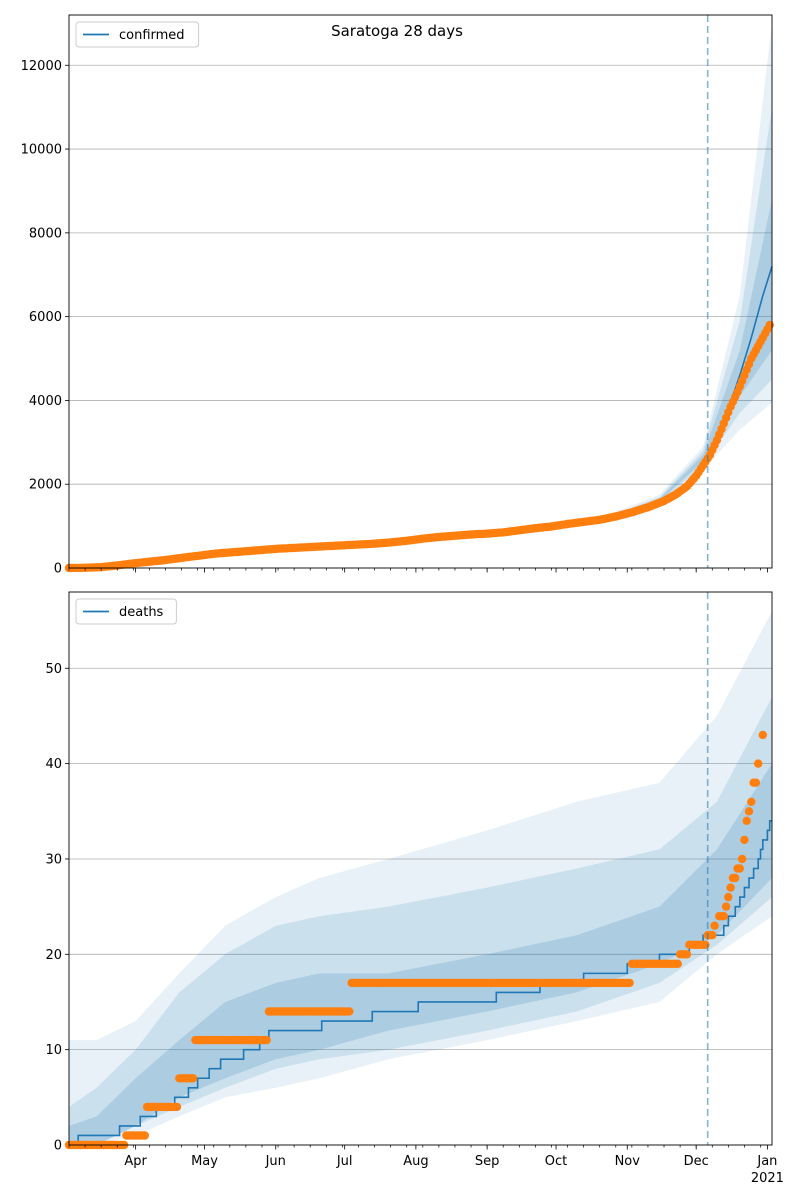 This screenshot has height=1200, width=800. I want to click on x-year-label: 2021, so click(767, 1178).